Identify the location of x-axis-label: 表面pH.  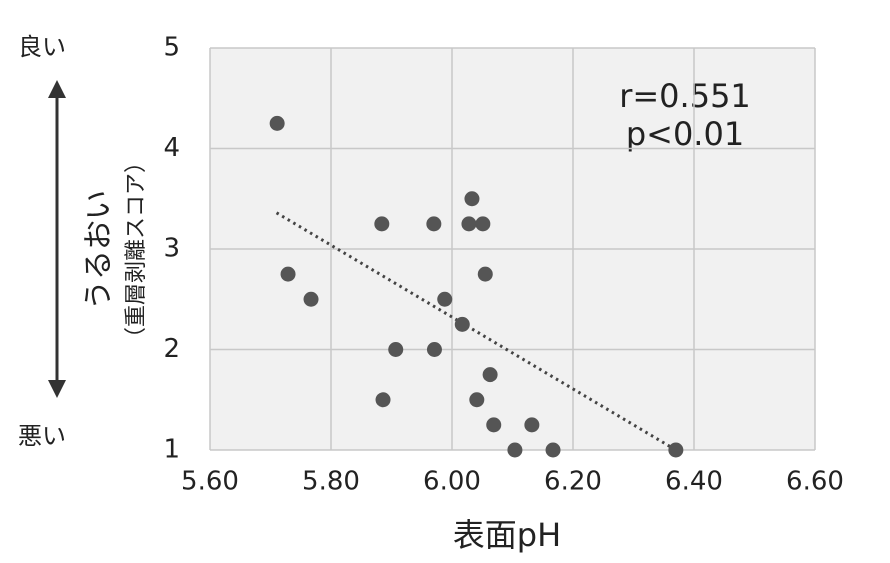
(507, 535).